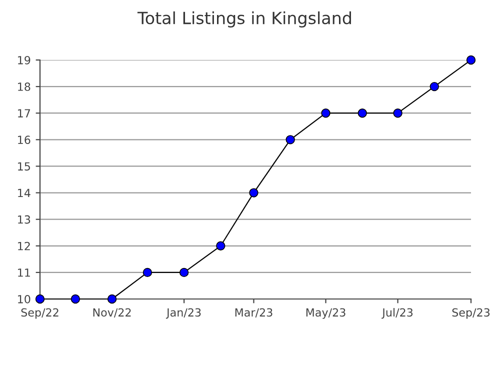  Describe the element at coordinates (24, 192) in the screenshot. I see `y-tick-label: 14` at that location.